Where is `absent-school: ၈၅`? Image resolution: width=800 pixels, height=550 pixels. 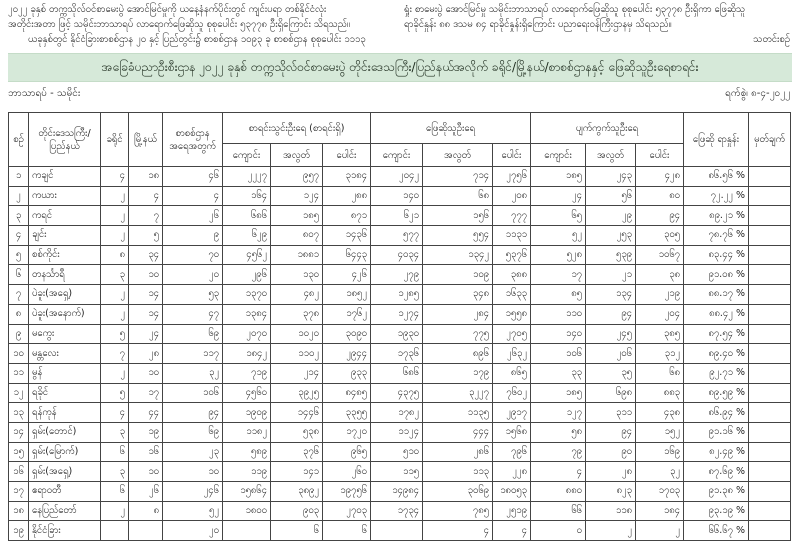
absent-school: ၈၅ is located at coordinates (558, 294).